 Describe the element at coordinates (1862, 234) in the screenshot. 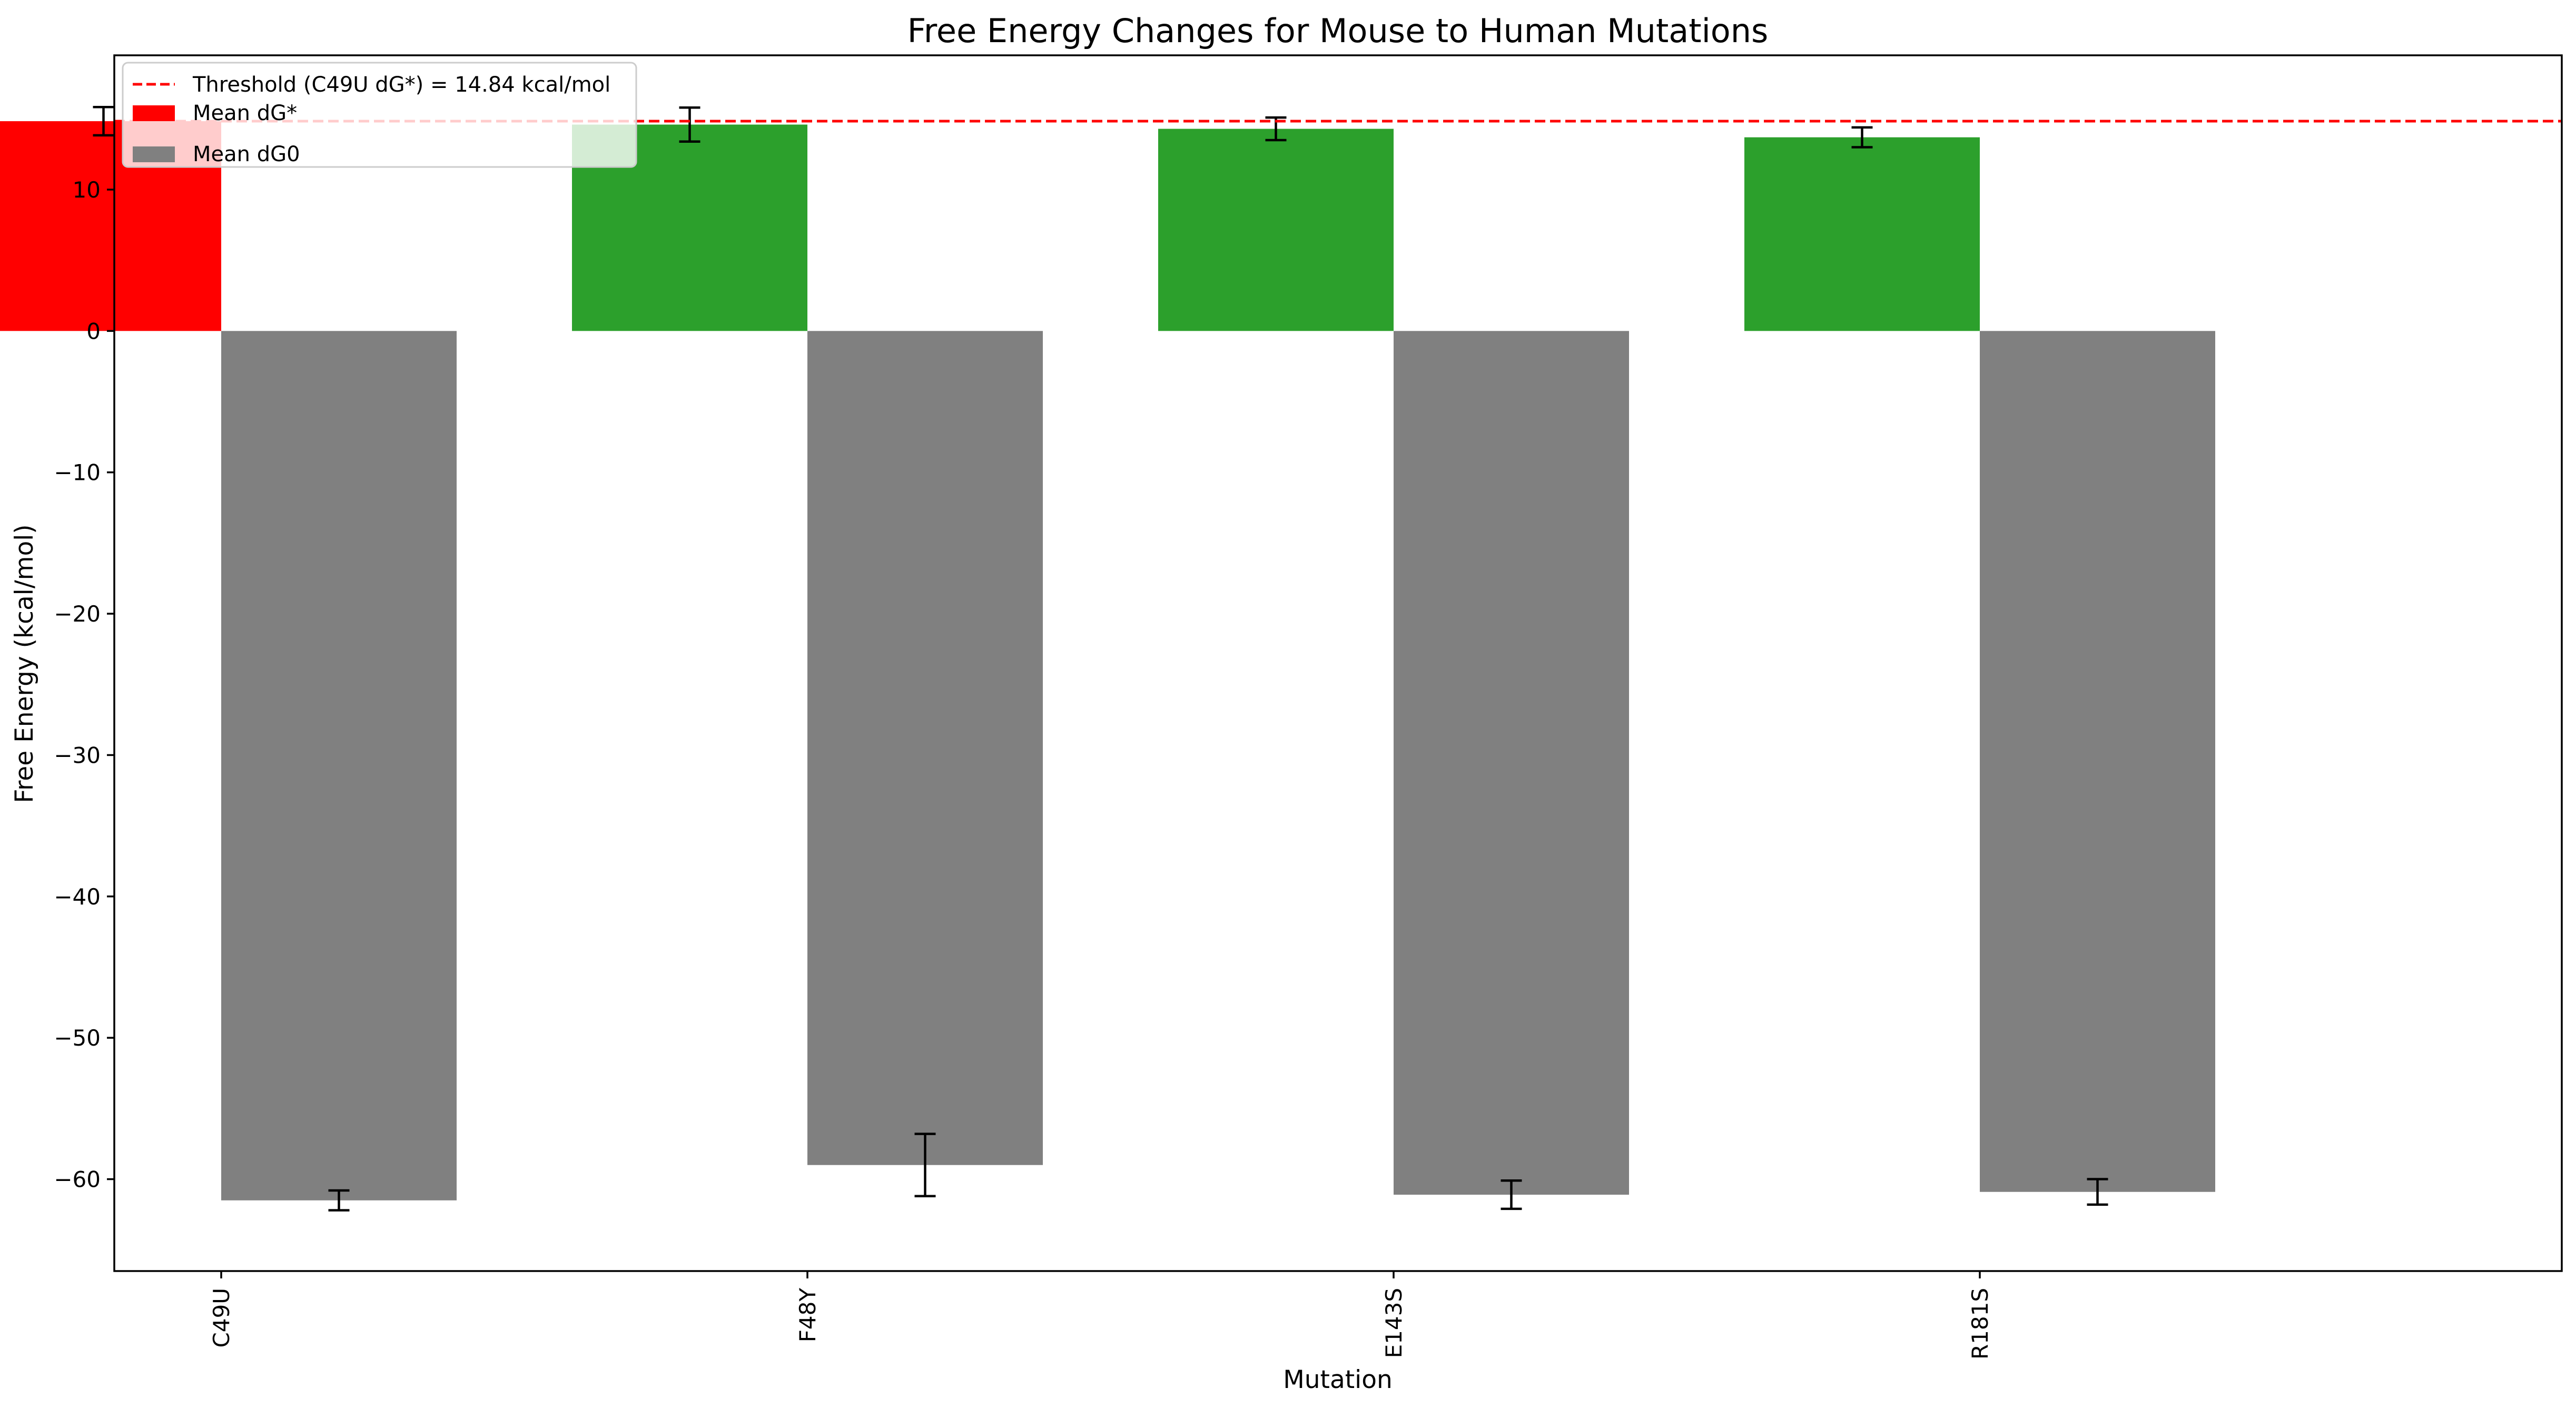

I see `bar-dgstar-r181s` at that location.